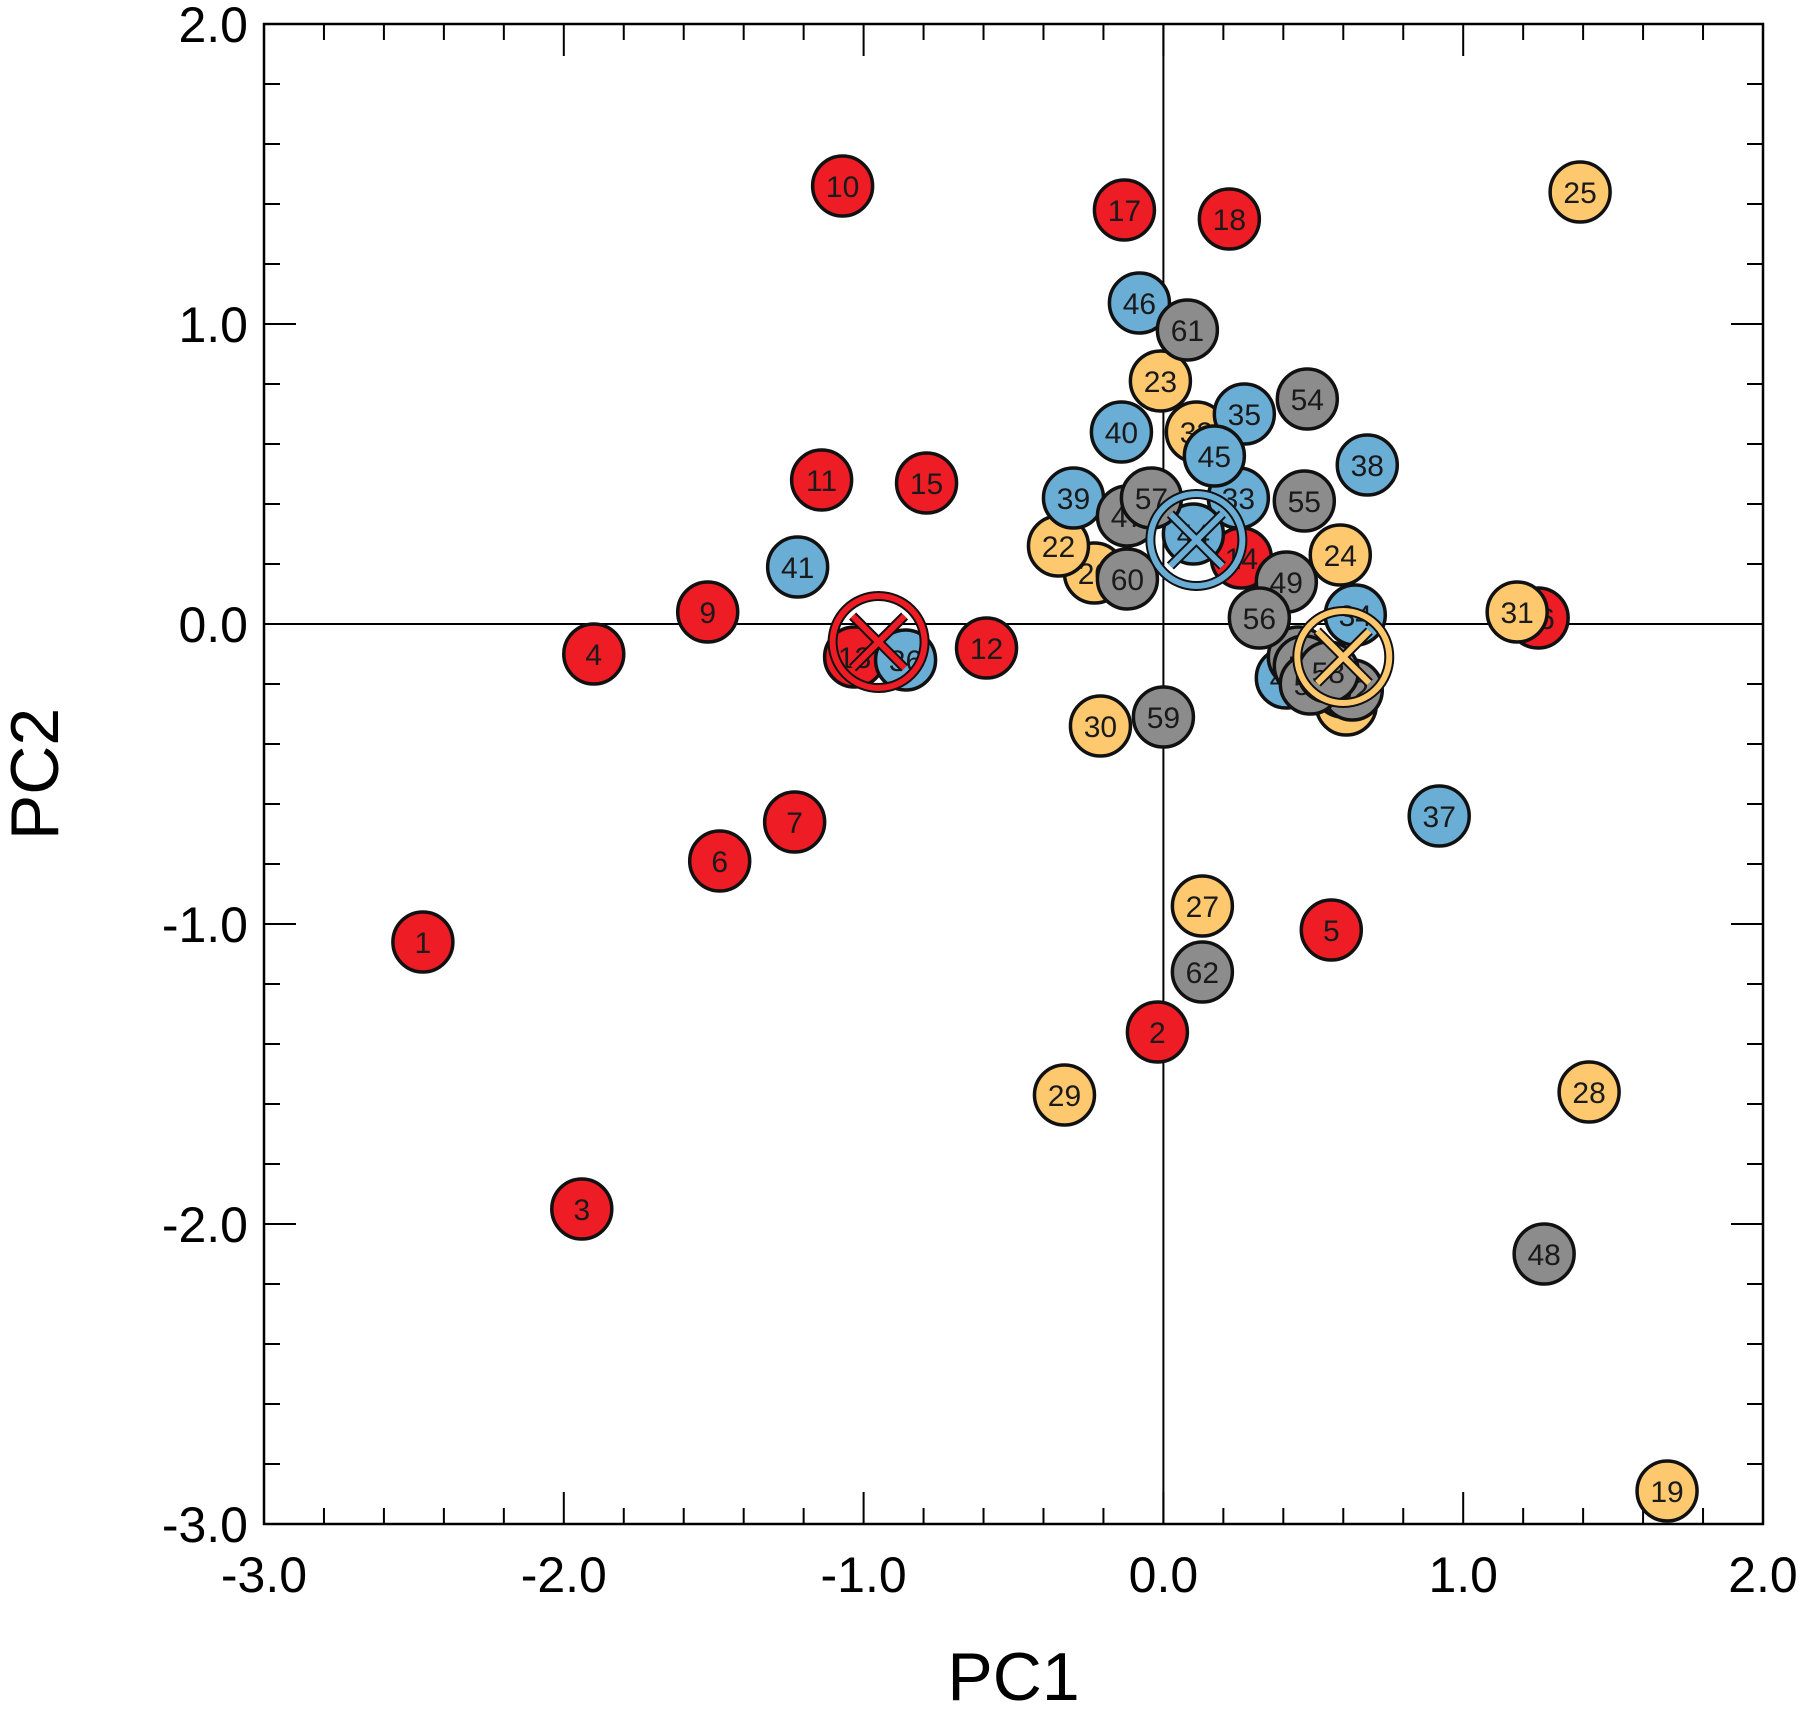  I want to click on x-tick-label: 0.0, so click(1164, 1575).